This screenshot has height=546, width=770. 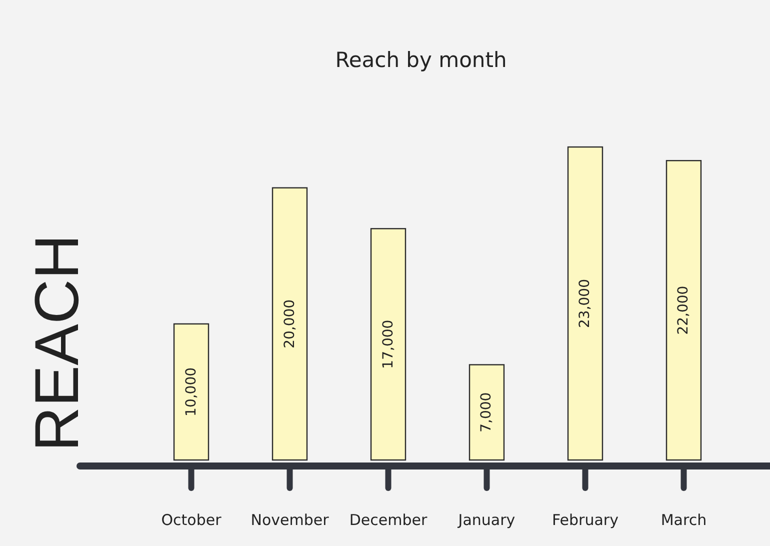 What do you see at coordinates (388, 520) in the screenshot?
I see `x-tick-label: December` at bounding box center [388, 520].